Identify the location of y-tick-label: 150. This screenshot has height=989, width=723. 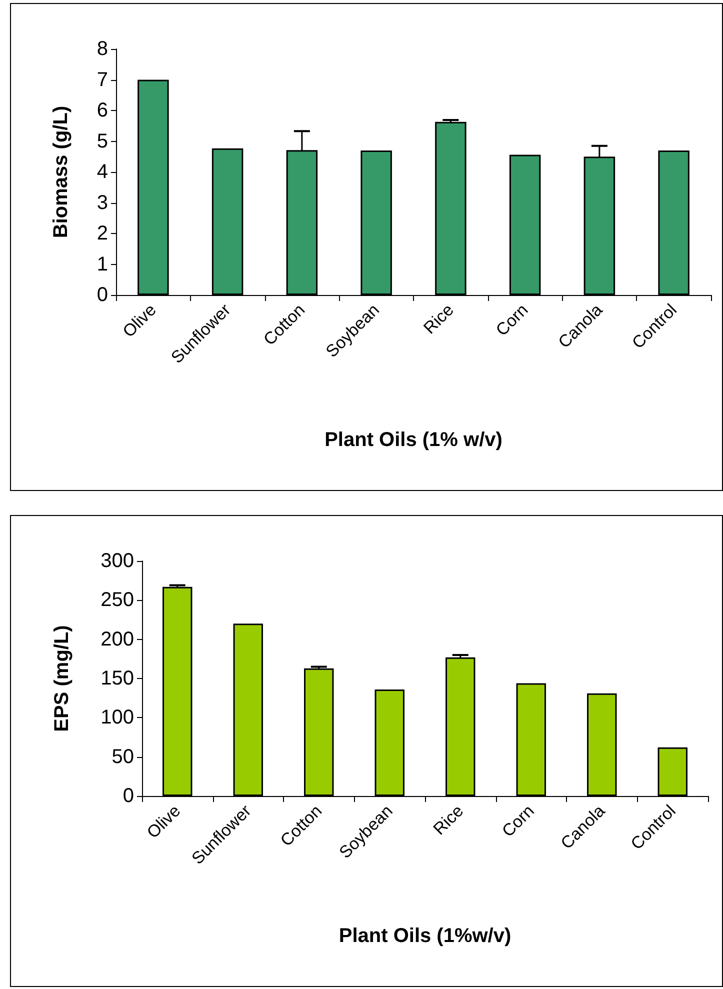
(117, 679).